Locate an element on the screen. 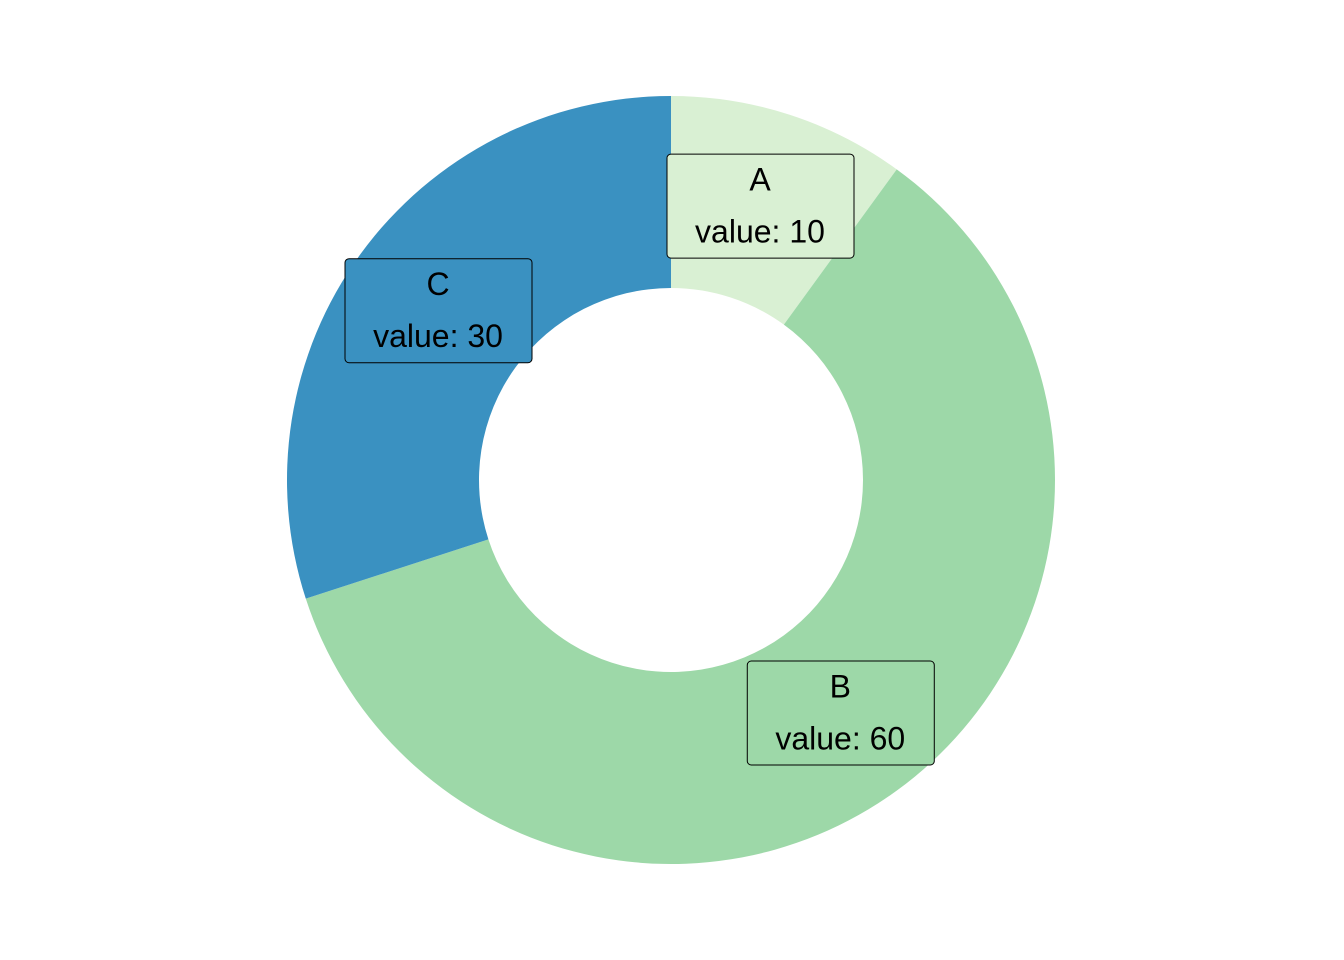 The height and width of the screenshot is (960, 1344). value-label: value: 60 is located at coordinates (840, 738).